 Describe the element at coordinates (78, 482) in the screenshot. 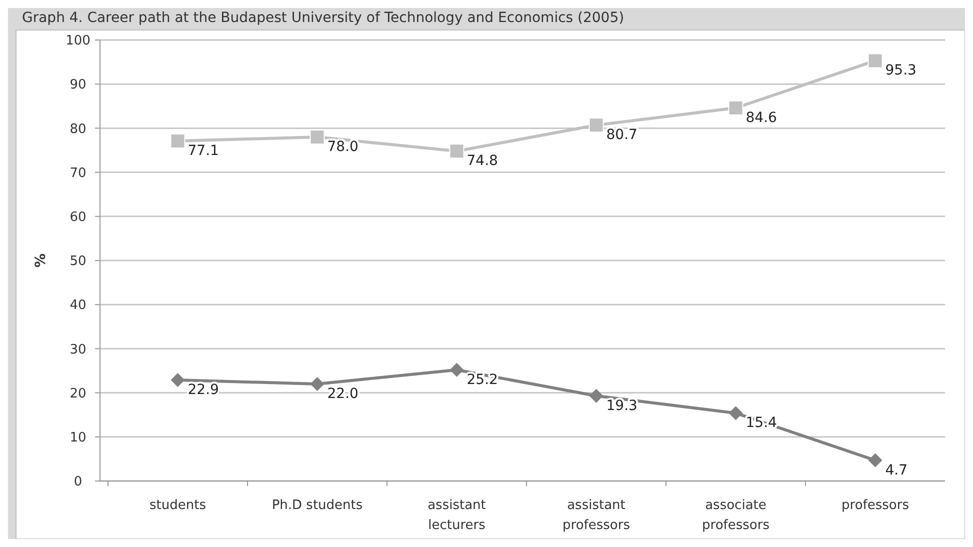

I see `y-tick-label: 0` at that location.